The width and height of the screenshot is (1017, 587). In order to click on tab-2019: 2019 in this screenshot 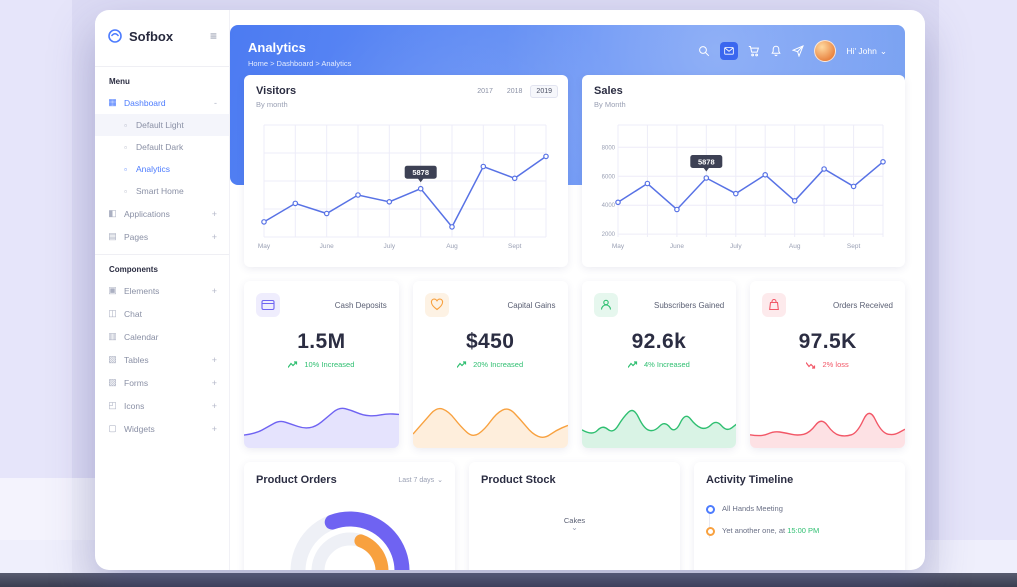, I will do `click(544, 91)`.